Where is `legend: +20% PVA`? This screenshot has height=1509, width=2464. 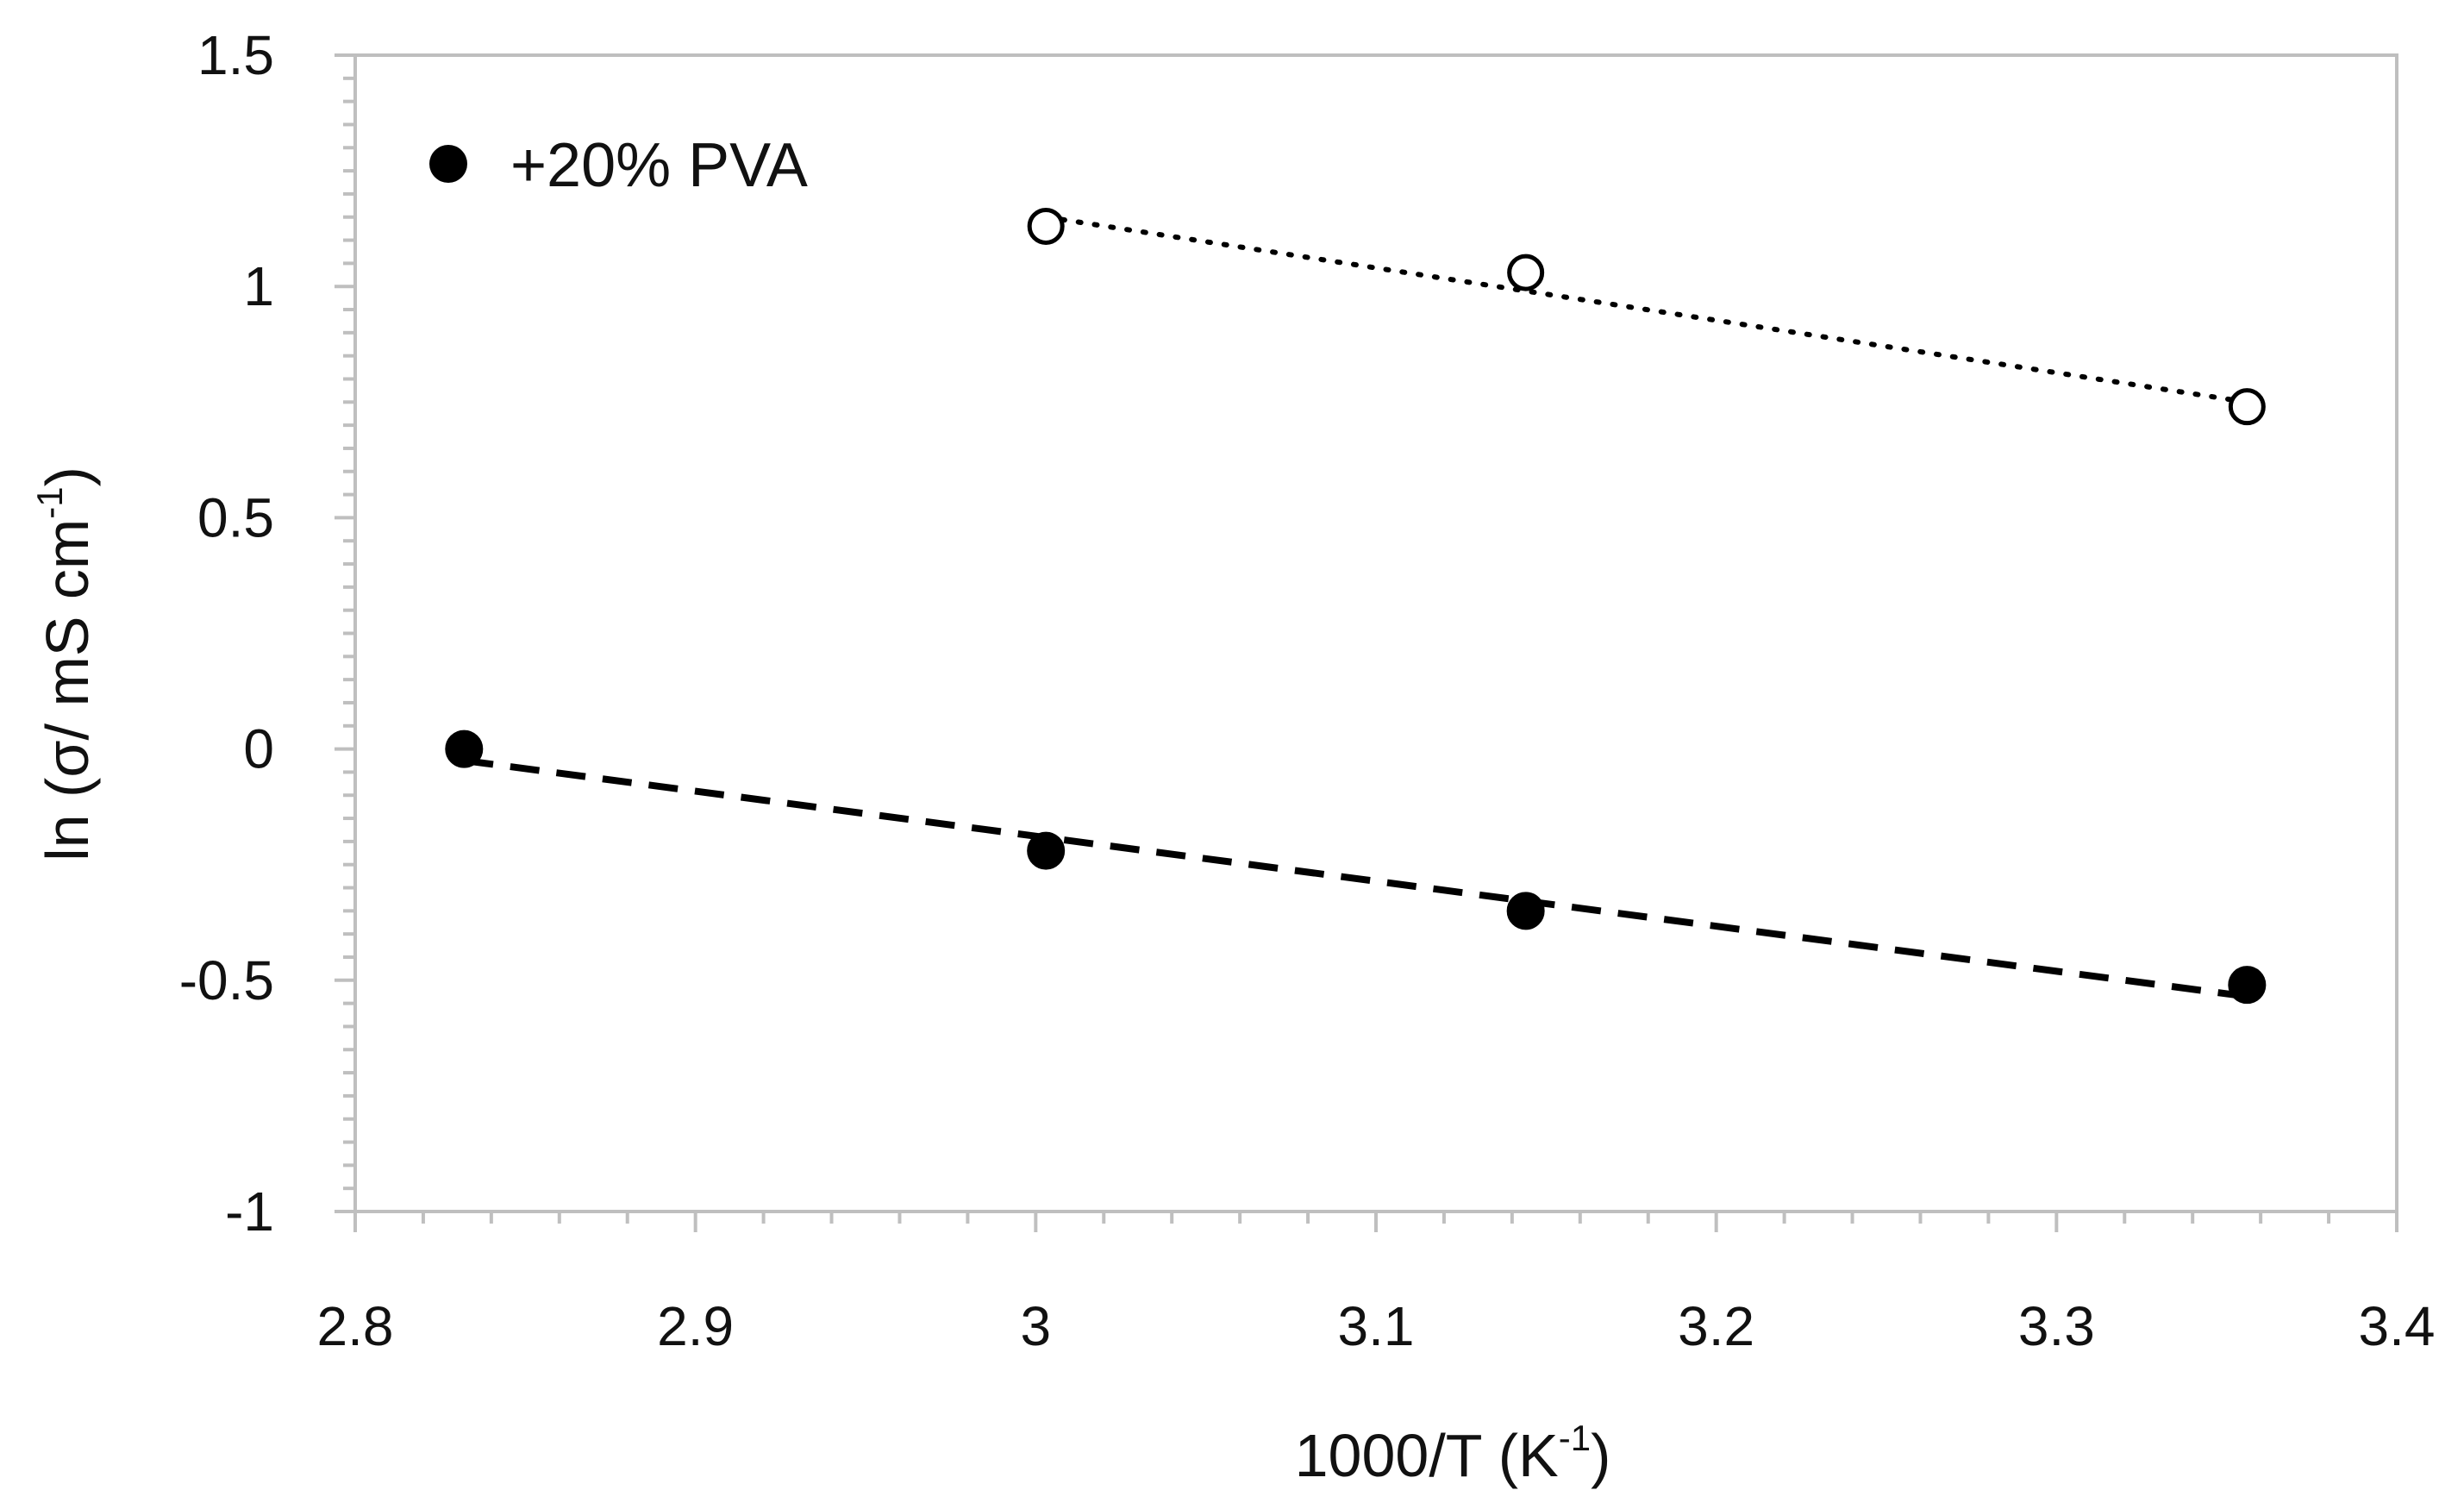 legend: +20% PVA is located at coordinates (618, 165).